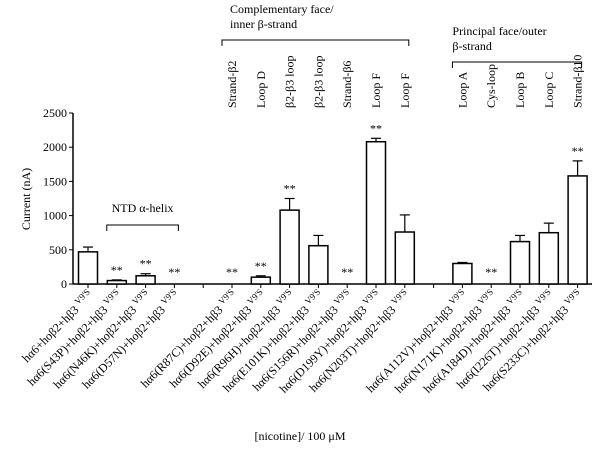  Describe the element at coordinates (261, 89) in the screenshot. I see `region-label: Loop D` at that location.